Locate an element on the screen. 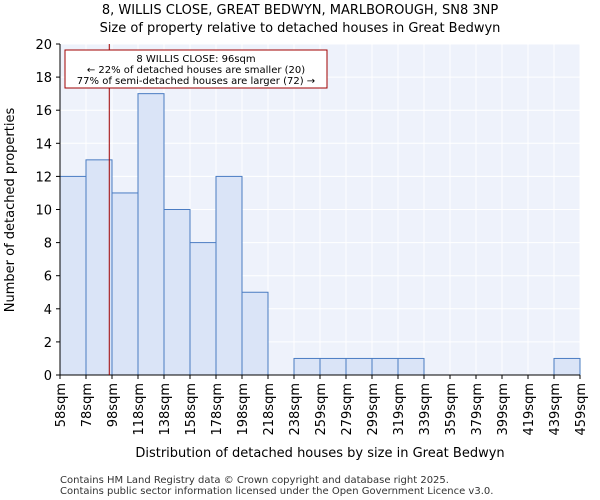 Image resolution: width=600 pixels, height=500 pixels. x-tick-label: 359sqm is located at coordinates (451, 409).